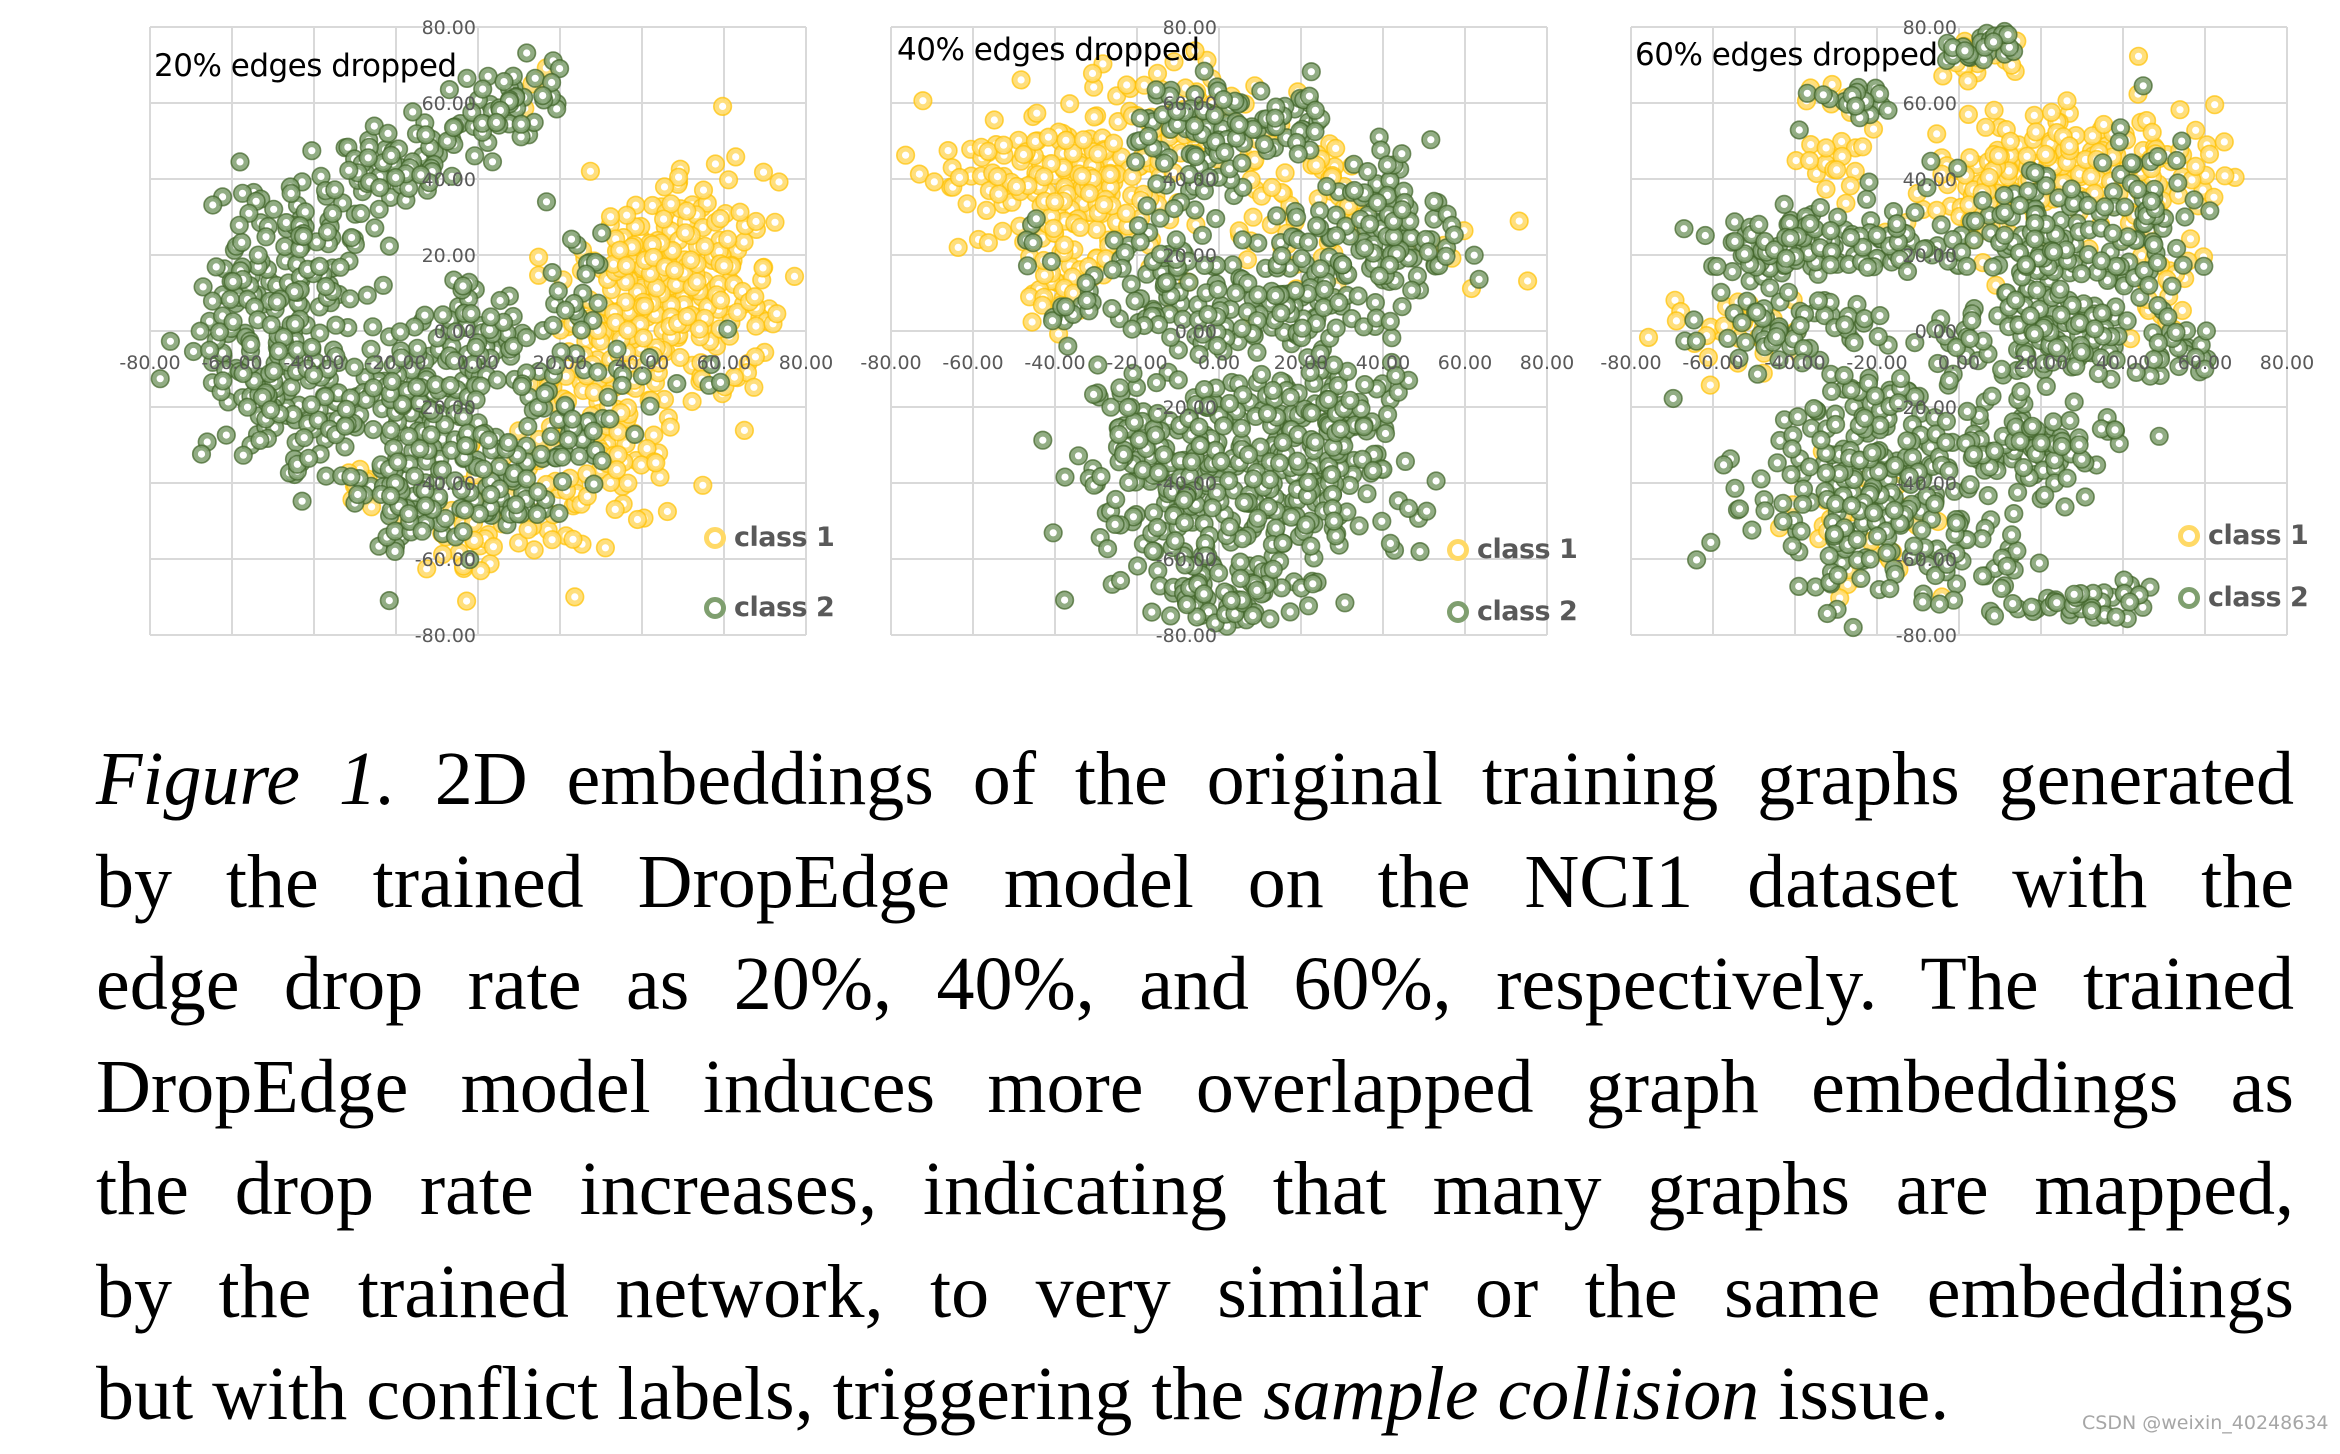 The image size is (2340, 1454). What do you see at coordinates (680, 1394) in the screenshot?
I see `caption-text: but with conflict labels, triggering the` at bounding box center [680, 1394].